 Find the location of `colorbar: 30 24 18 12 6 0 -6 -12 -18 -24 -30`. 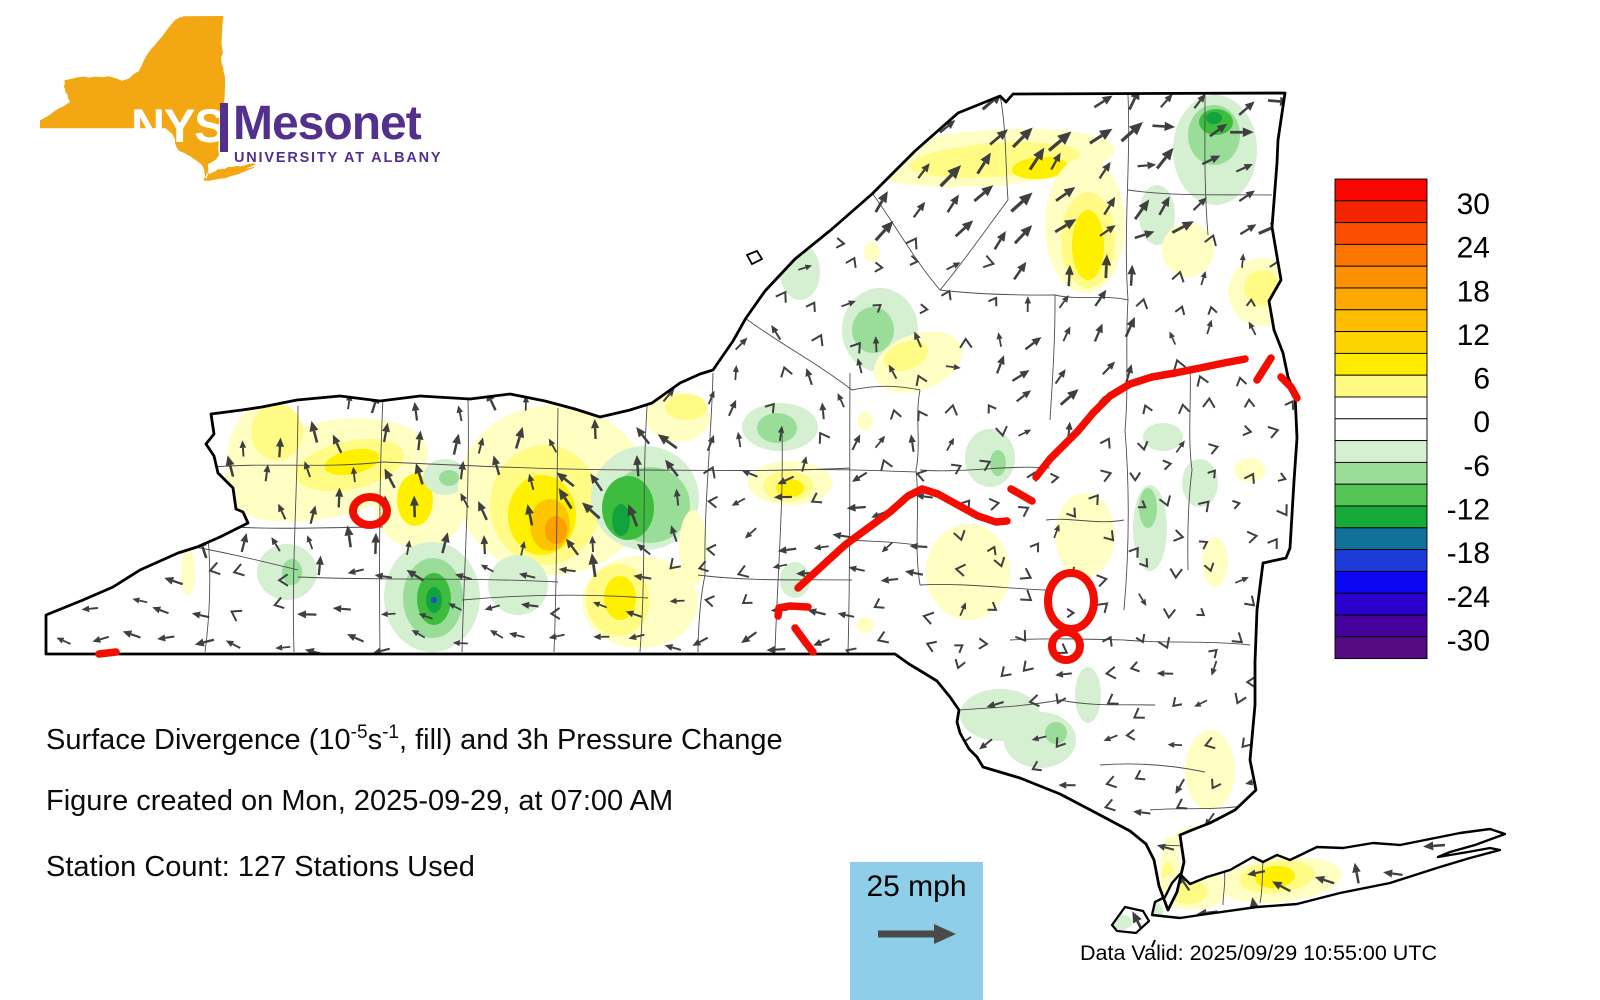

colorbar: 30 24 18 12 6 0 -6 -12 -18 -24 -30 is located at coordinates (1412, 419).